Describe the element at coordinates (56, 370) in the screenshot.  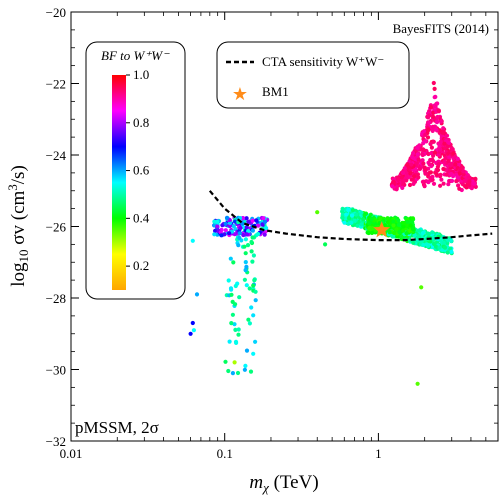
I see `y-tick-label: −30` at that location.